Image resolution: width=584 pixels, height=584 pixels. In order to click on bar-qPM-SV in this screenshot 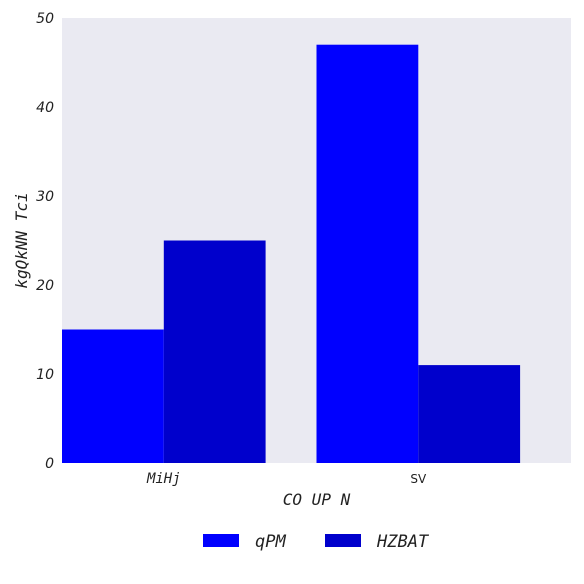, I will do `click(367, 253)`.